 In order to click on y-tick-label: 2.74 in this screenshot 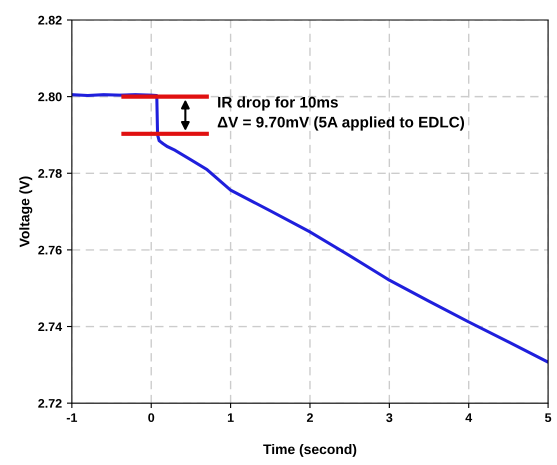, I will do `click(50, 327)`.